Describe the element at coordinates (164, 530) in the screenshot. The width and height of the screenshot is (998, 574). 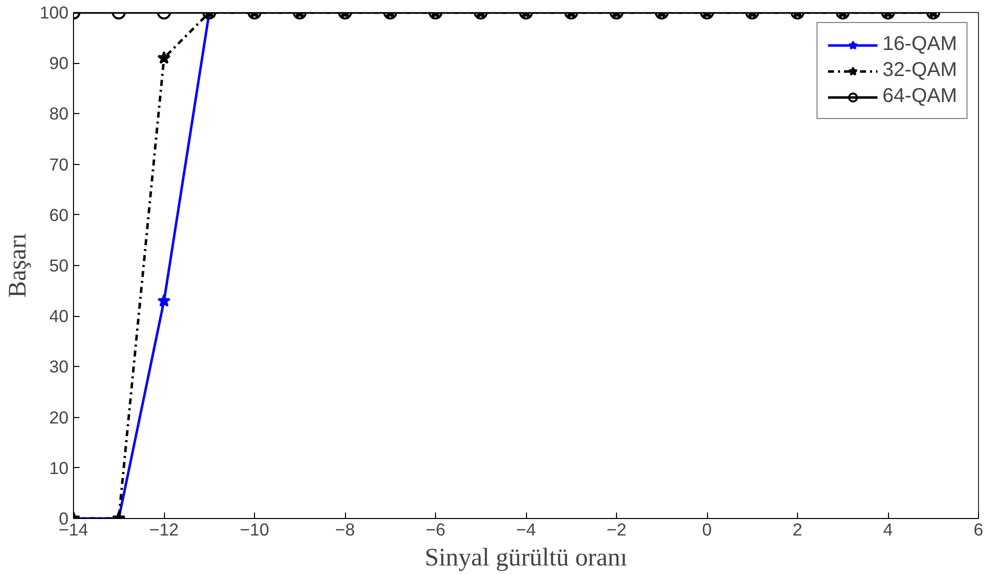
I see `x-tick-label: −12` at that location.